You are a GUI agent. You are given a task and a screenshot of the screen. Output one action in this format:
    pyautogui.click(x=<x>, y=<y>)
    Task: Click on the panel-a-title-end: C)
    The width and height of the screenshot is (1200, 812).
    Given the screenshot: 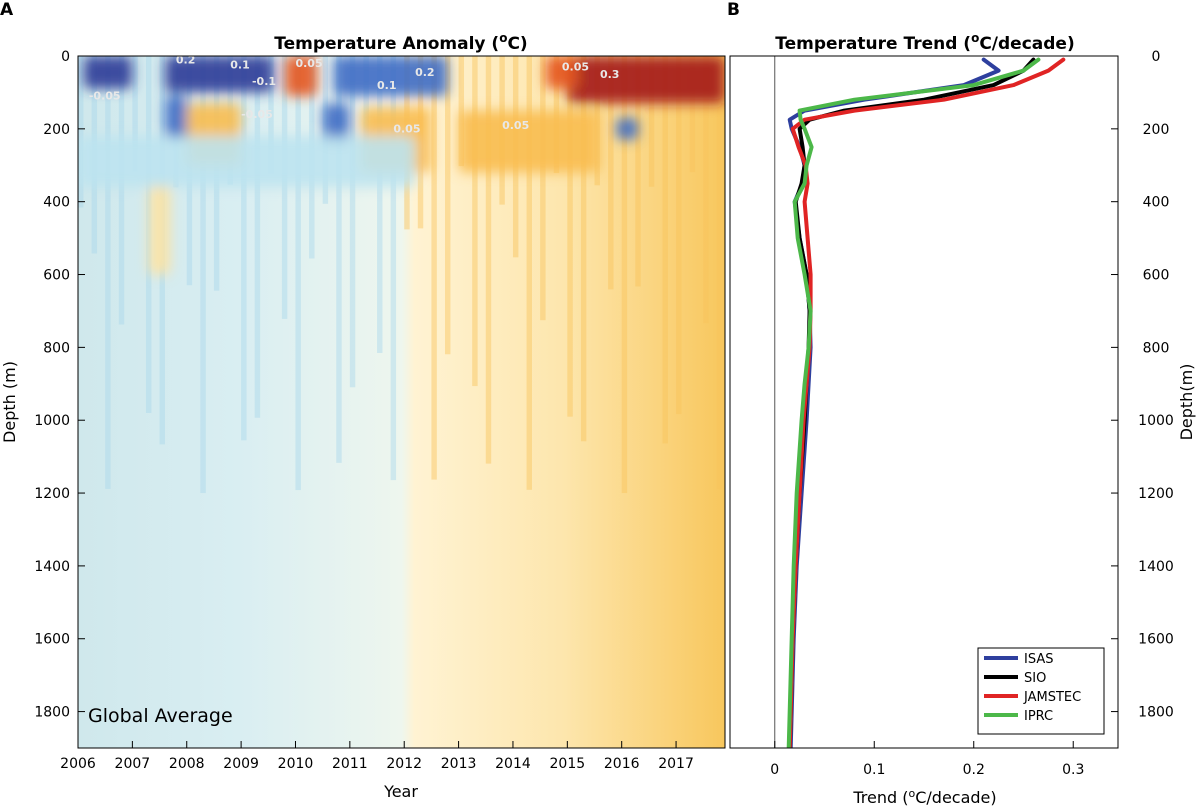 What is the action you would take?
    pyautogui.click(x=517, y=44)
    